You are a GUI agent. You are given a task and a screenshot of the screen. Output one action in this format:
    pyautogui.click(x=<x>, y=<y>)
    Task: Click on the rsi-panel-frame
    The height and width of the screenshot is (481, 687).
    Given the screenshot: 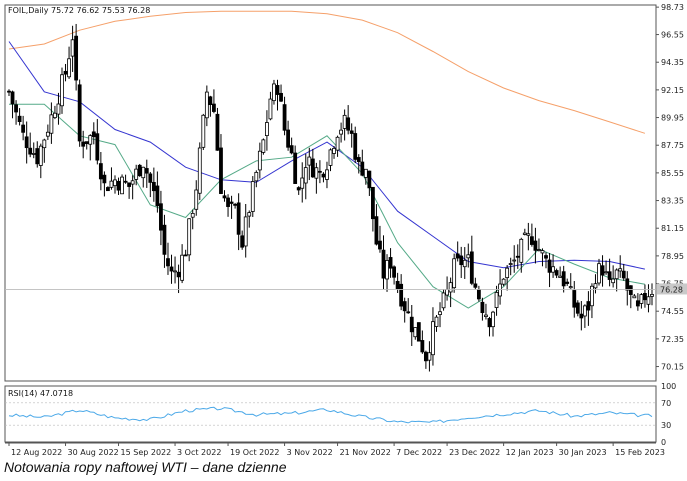 What is the action you would take?
    pyautogui.click(x=330, y=414)
    